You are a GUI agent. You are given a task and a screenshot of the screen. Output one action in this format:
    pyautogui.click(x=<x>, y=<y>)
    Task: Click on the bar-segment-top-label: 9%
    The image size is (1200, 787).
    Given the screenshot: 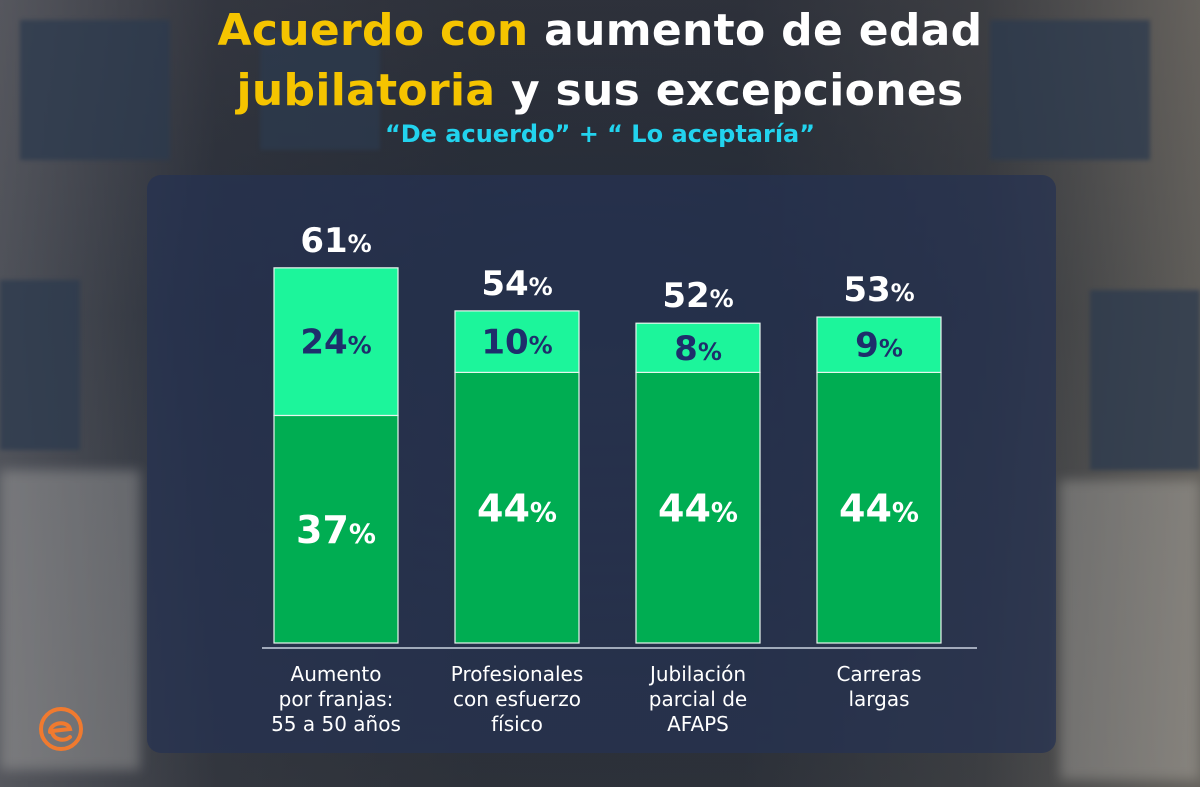 What is the action you would take?
    pyautogui.click(x=879, y=346)
    